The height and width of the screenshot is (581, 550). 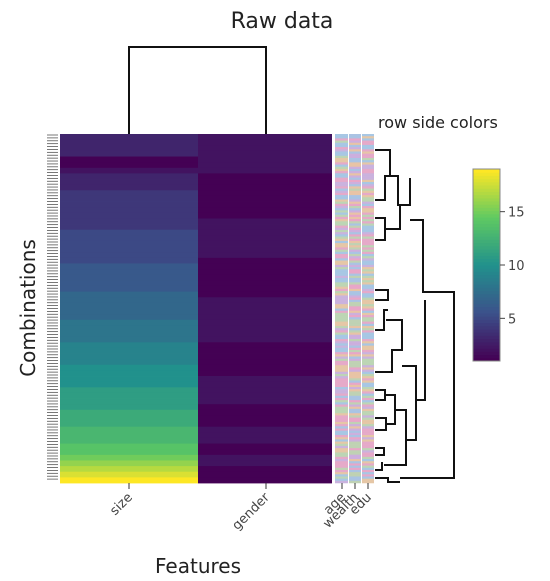 What do you see at coordinates (512, 319) in the screenshot?
I see `colorbar-tick-label: 5` at bounding box center [512, 319].